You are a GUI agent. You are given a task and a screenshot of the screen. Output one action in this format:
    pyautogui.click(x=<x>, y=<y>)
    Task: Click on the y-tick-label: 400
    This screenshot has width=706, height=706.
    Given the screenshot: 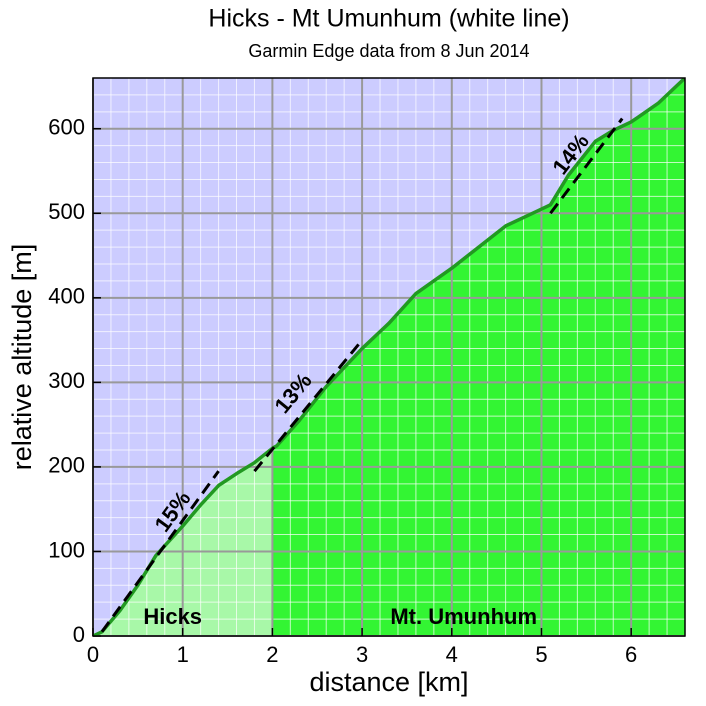 What is the action you would take?
    pyautogui.click(x=66, y=296)
    